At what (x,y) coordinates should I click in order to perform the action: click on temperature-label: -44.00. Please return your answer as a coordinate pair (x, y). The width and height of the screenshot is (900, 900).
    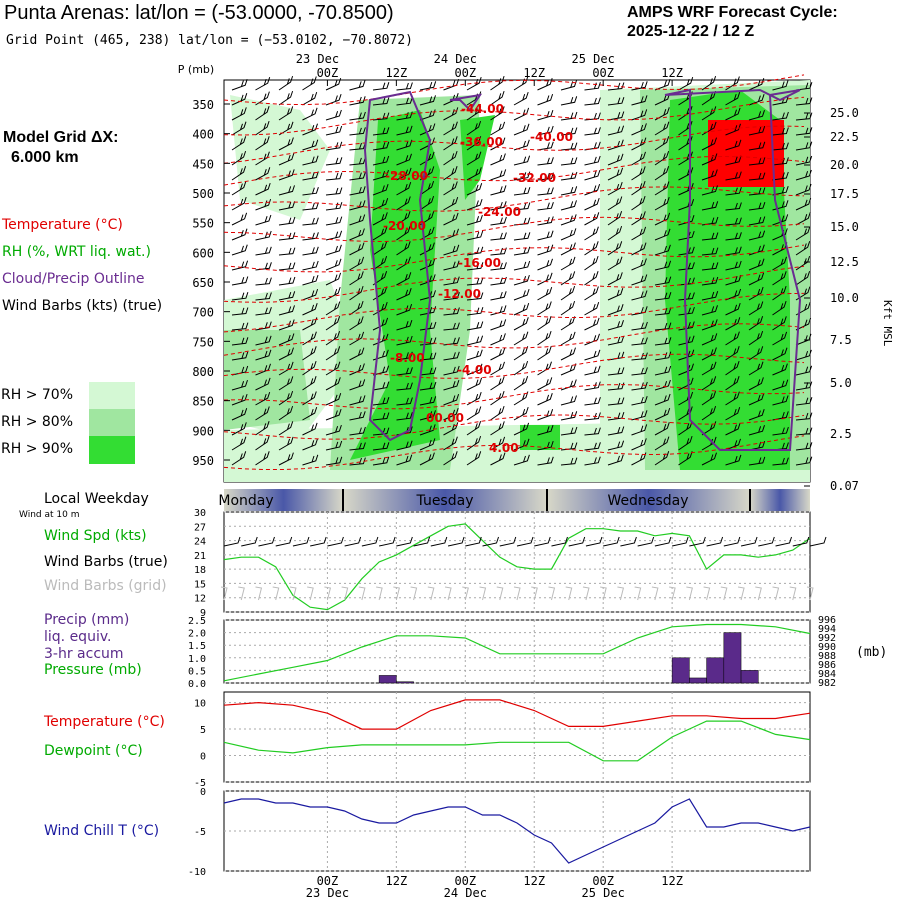
    Looking at the image, I should click on (482, 109).